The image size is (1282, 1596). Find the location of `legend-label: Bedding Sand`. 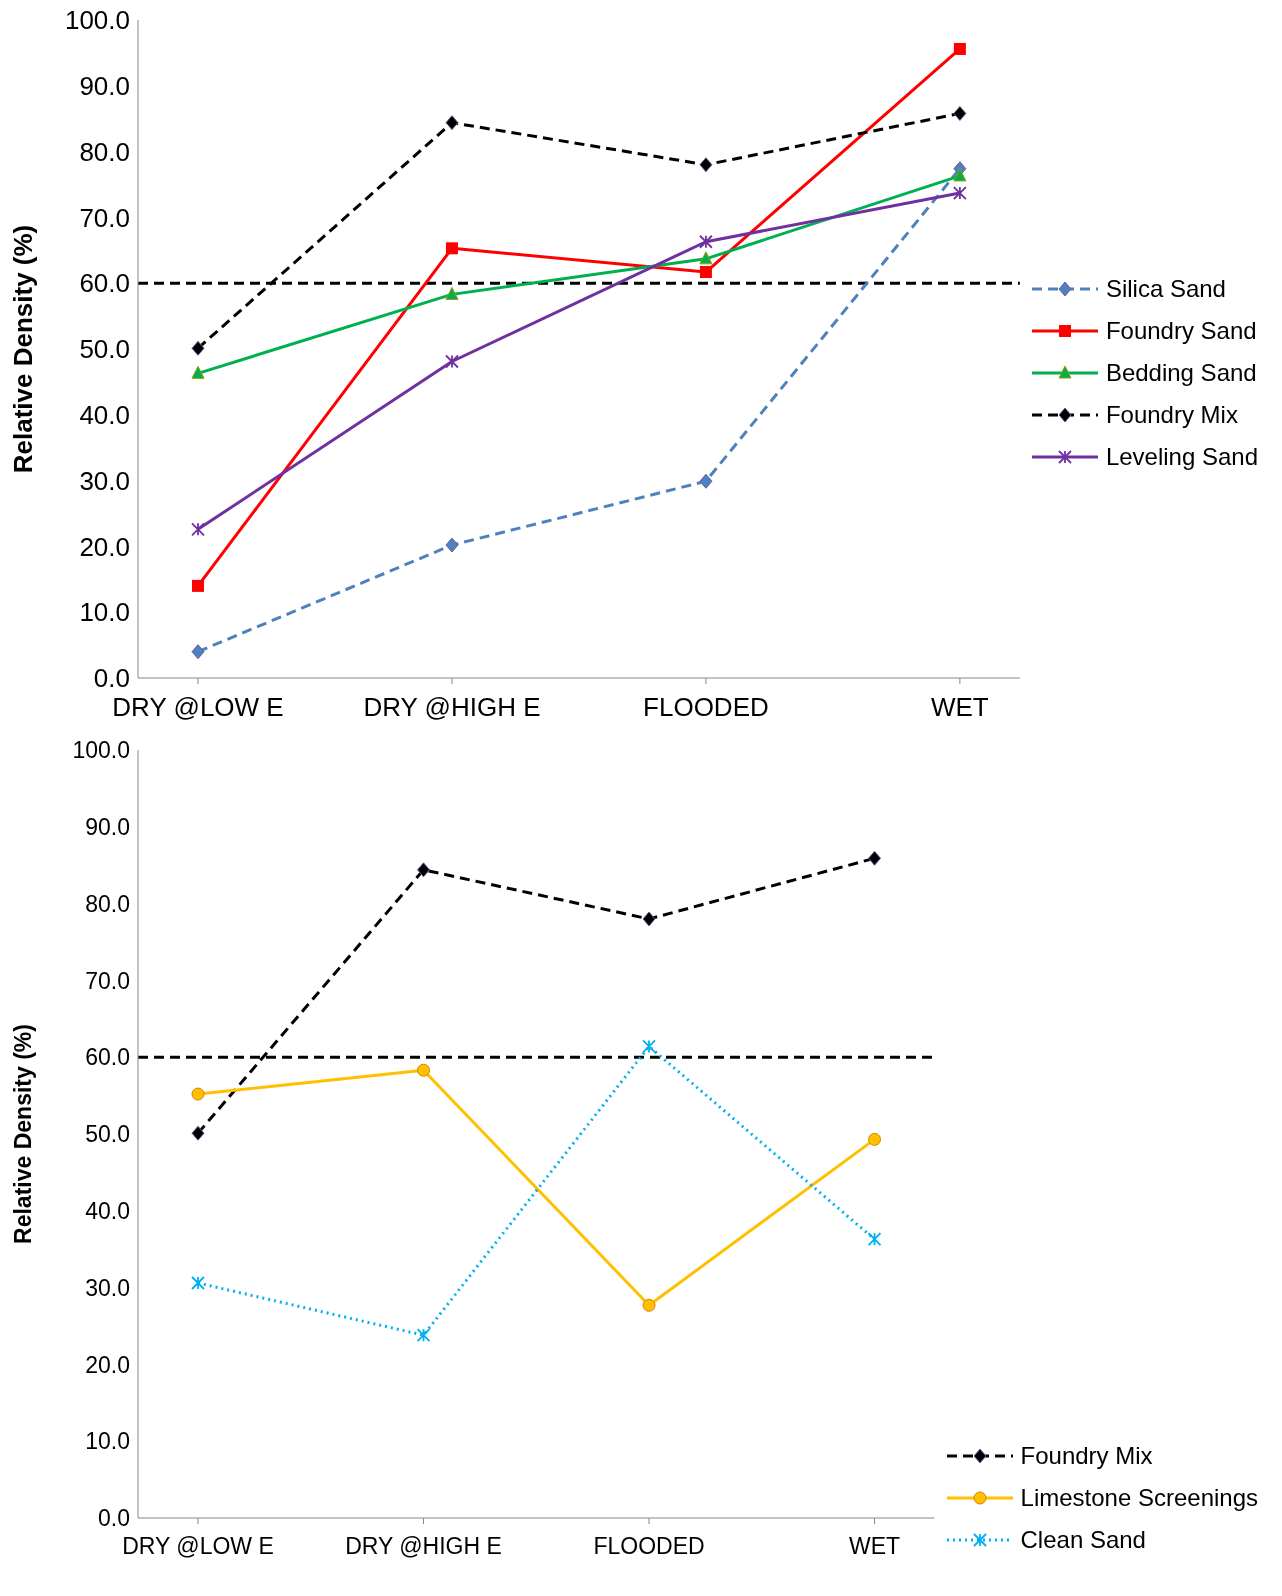

legend-label: Bedding Sand is located at coordinates (1181, 373).